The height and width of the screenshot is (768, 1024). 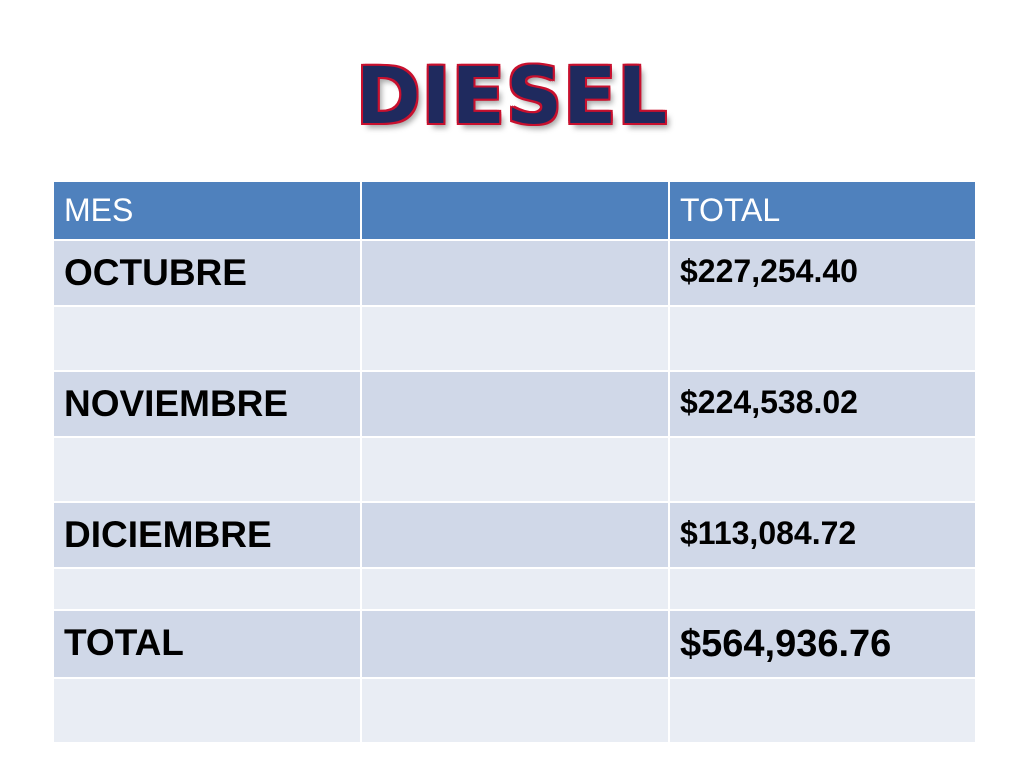 I want to click on table-header-row: MES TOTAL, so click(x=514, y=210).